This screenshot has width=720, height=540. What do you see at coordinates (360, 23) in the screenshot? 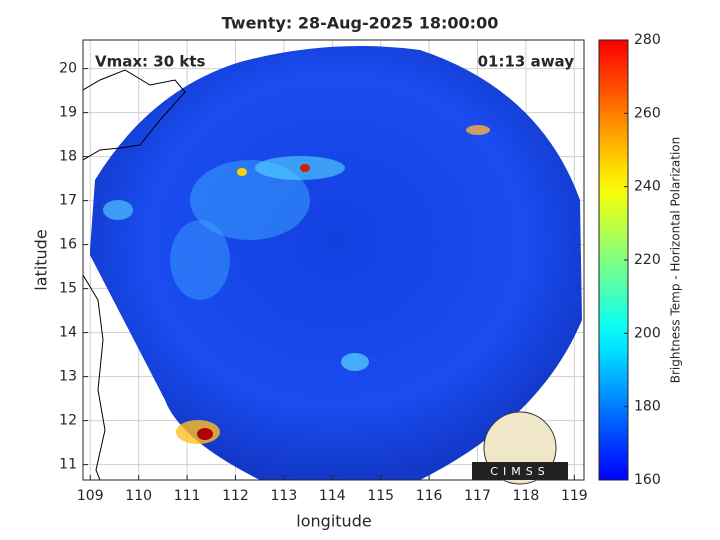
I see `chart-title: Twenty: 28-Aug-2025 18:00:00` at bounding box center [360, 23].